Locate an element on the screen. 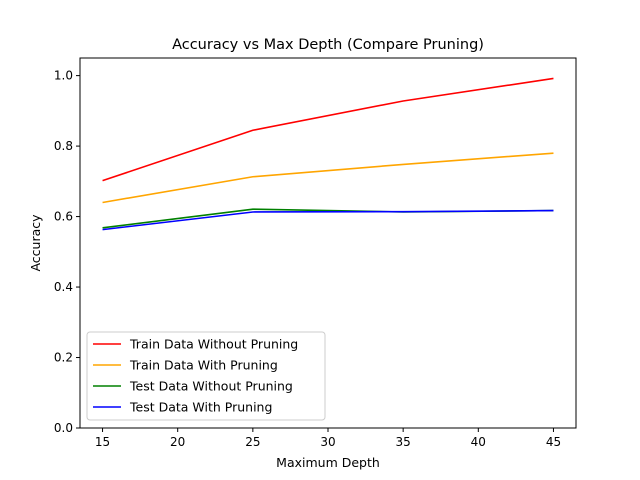 Image resolution: width=640 pixels, height=480 pixels. y-axis-label: Accuracy is located at coordinates (35, 243).